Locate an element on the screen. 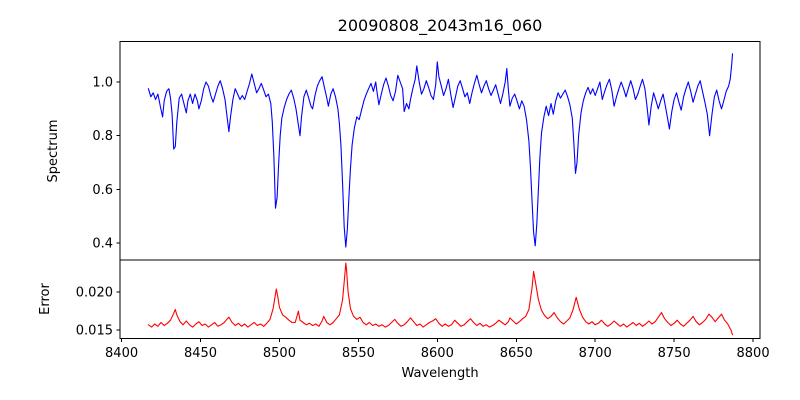  error-y-tick-label: 0.020 is located at coordinates (94, 293).